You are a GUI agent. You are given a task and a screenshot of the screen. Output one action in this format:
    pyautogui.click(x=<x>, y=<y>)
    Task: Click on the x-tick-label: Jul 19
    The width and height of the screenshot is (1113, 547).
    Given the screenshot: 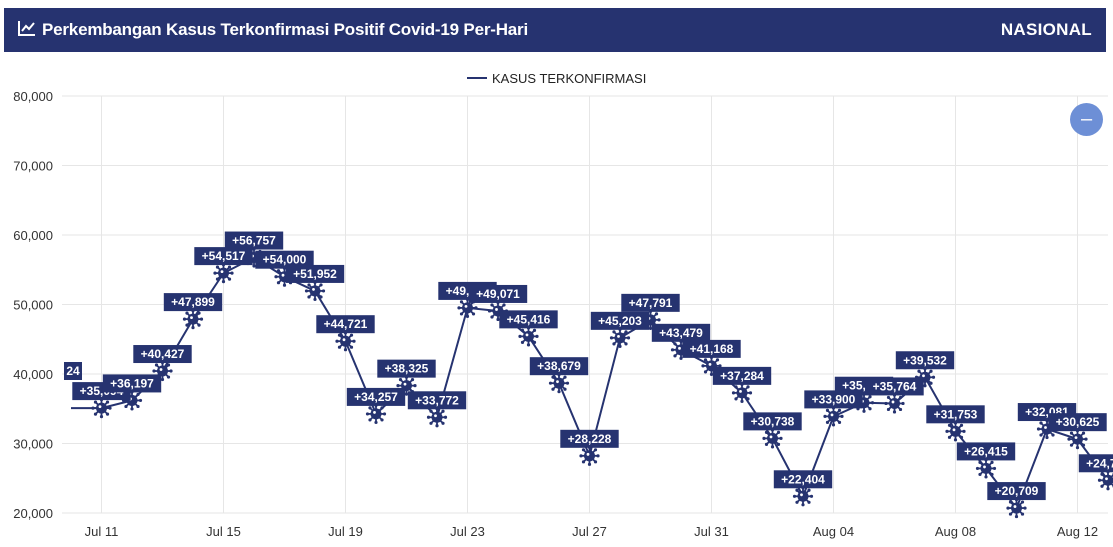 What is the action you would take?
    pyautogui.click(x=345, y=531)
    